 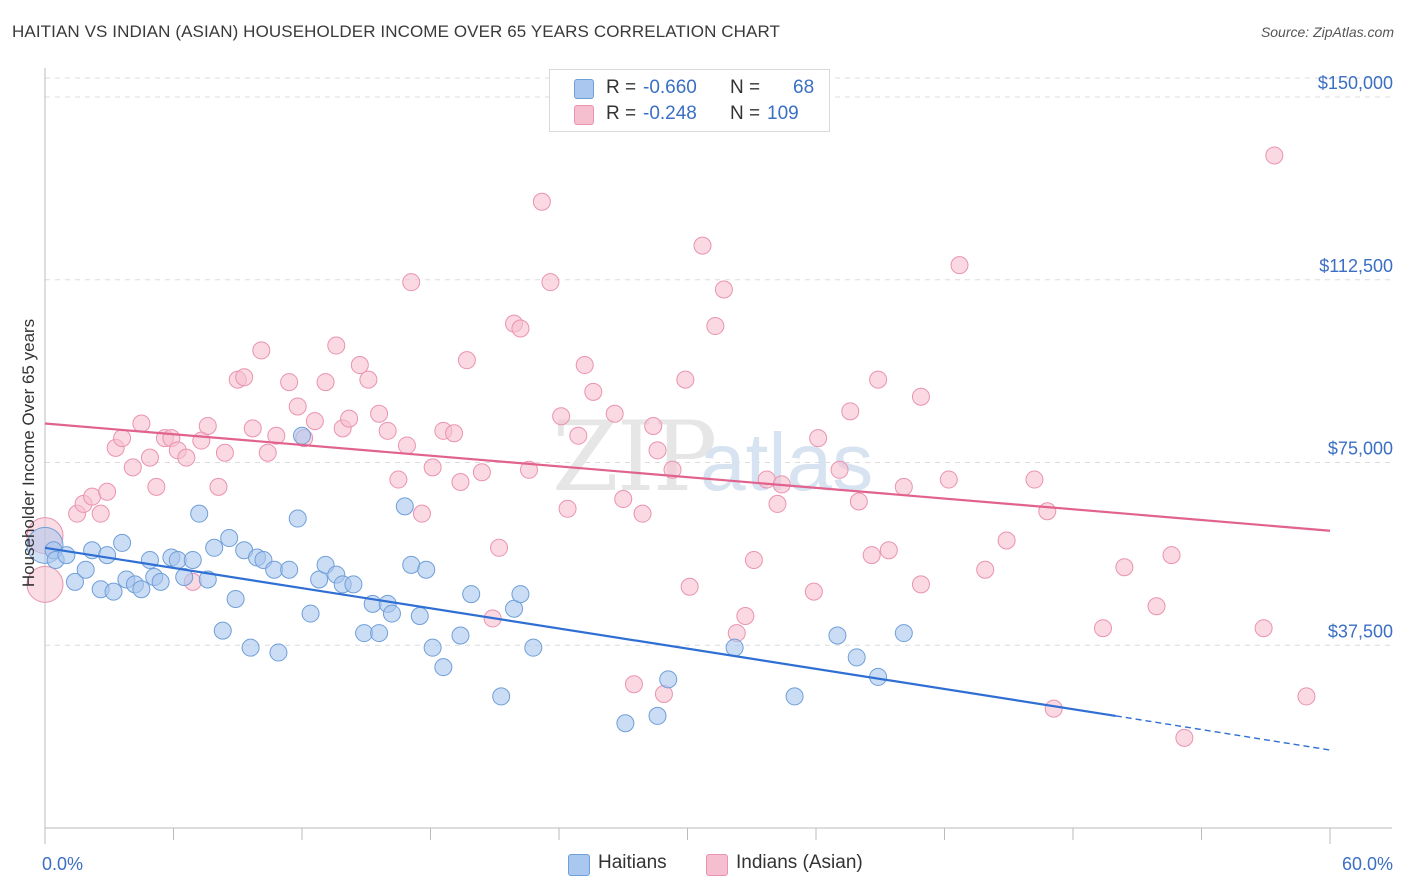 I want to click on legend-label: Haitians, so click(x=632, y=862).